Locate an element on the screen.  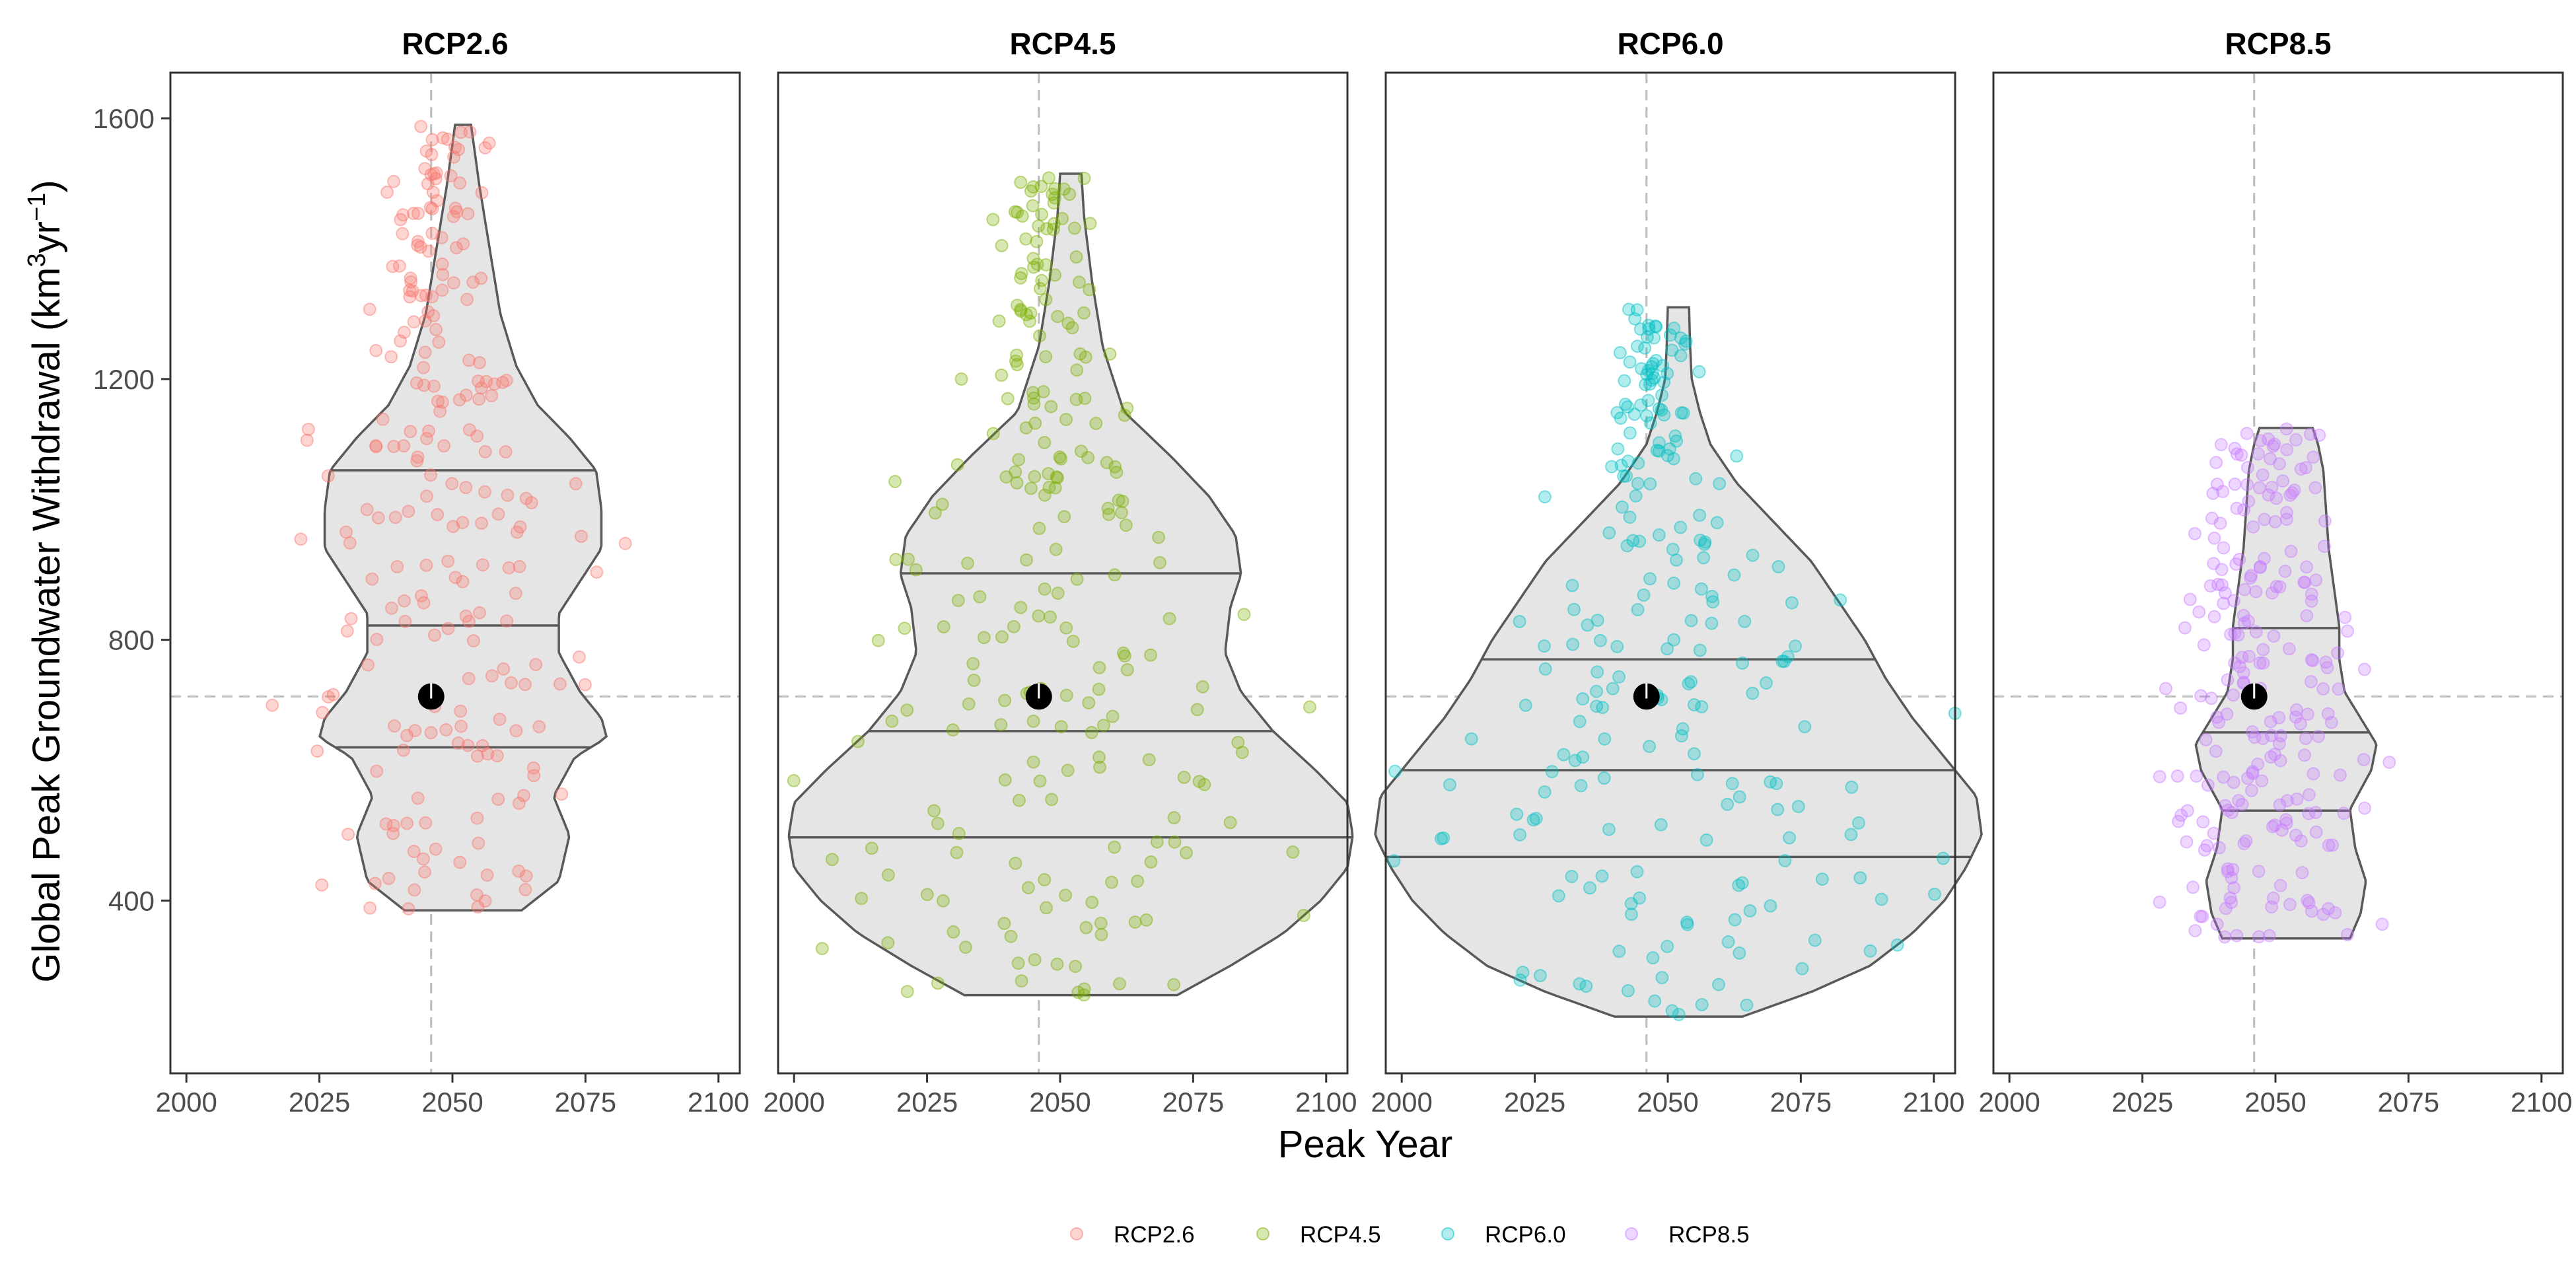
x-tick-label: 2075 is located at coordinates (2409, 1103).